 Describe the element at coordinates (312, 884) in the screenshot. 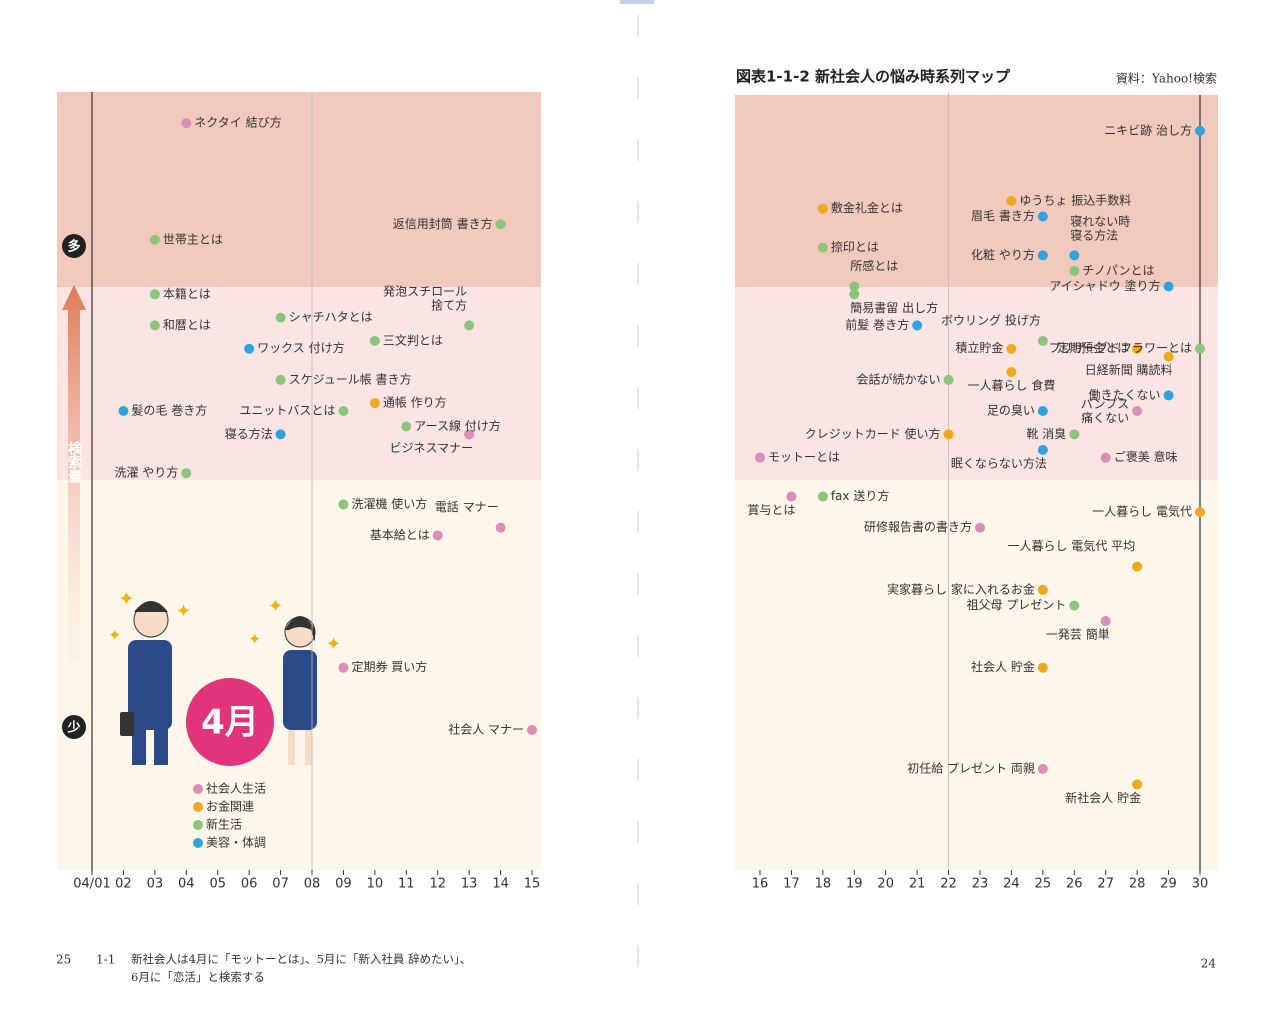

I see `x-tick-label: 08` at that location.